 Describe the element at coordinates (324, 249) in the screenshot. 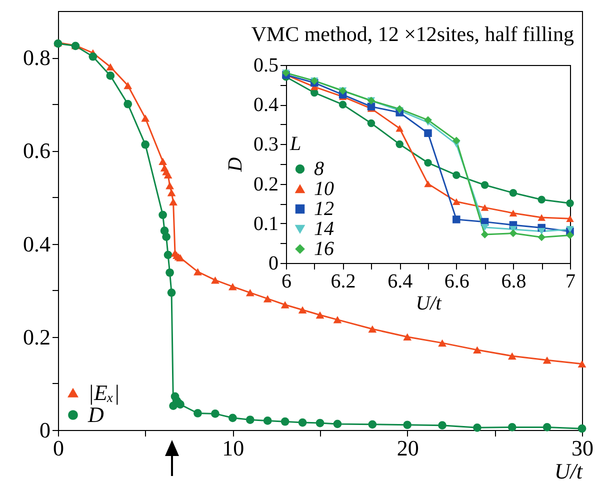

I see `legend-label: 16` at that location.